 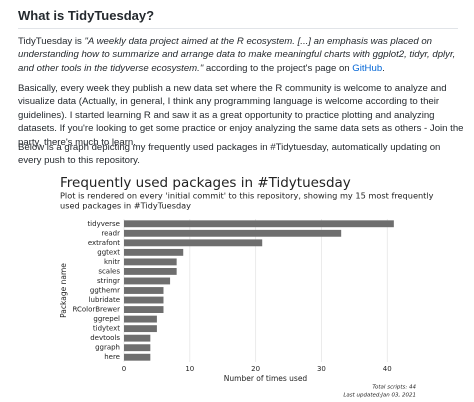 I want to click on chart-subtitle: used packages in #TidyTuesday, so click(x=125, y=206).